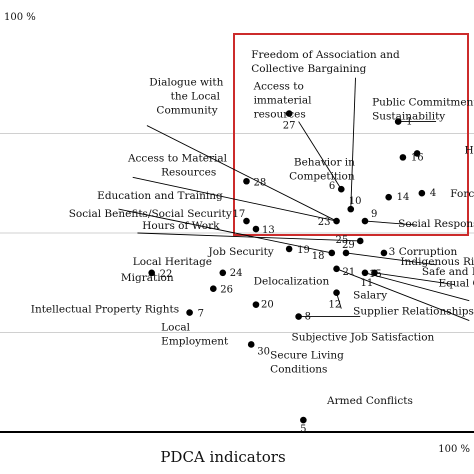  What do you see at coordinates (160, 196) in the screenshot?
I see `point-label-15: Education and Training` at bounding box center [160, 196].